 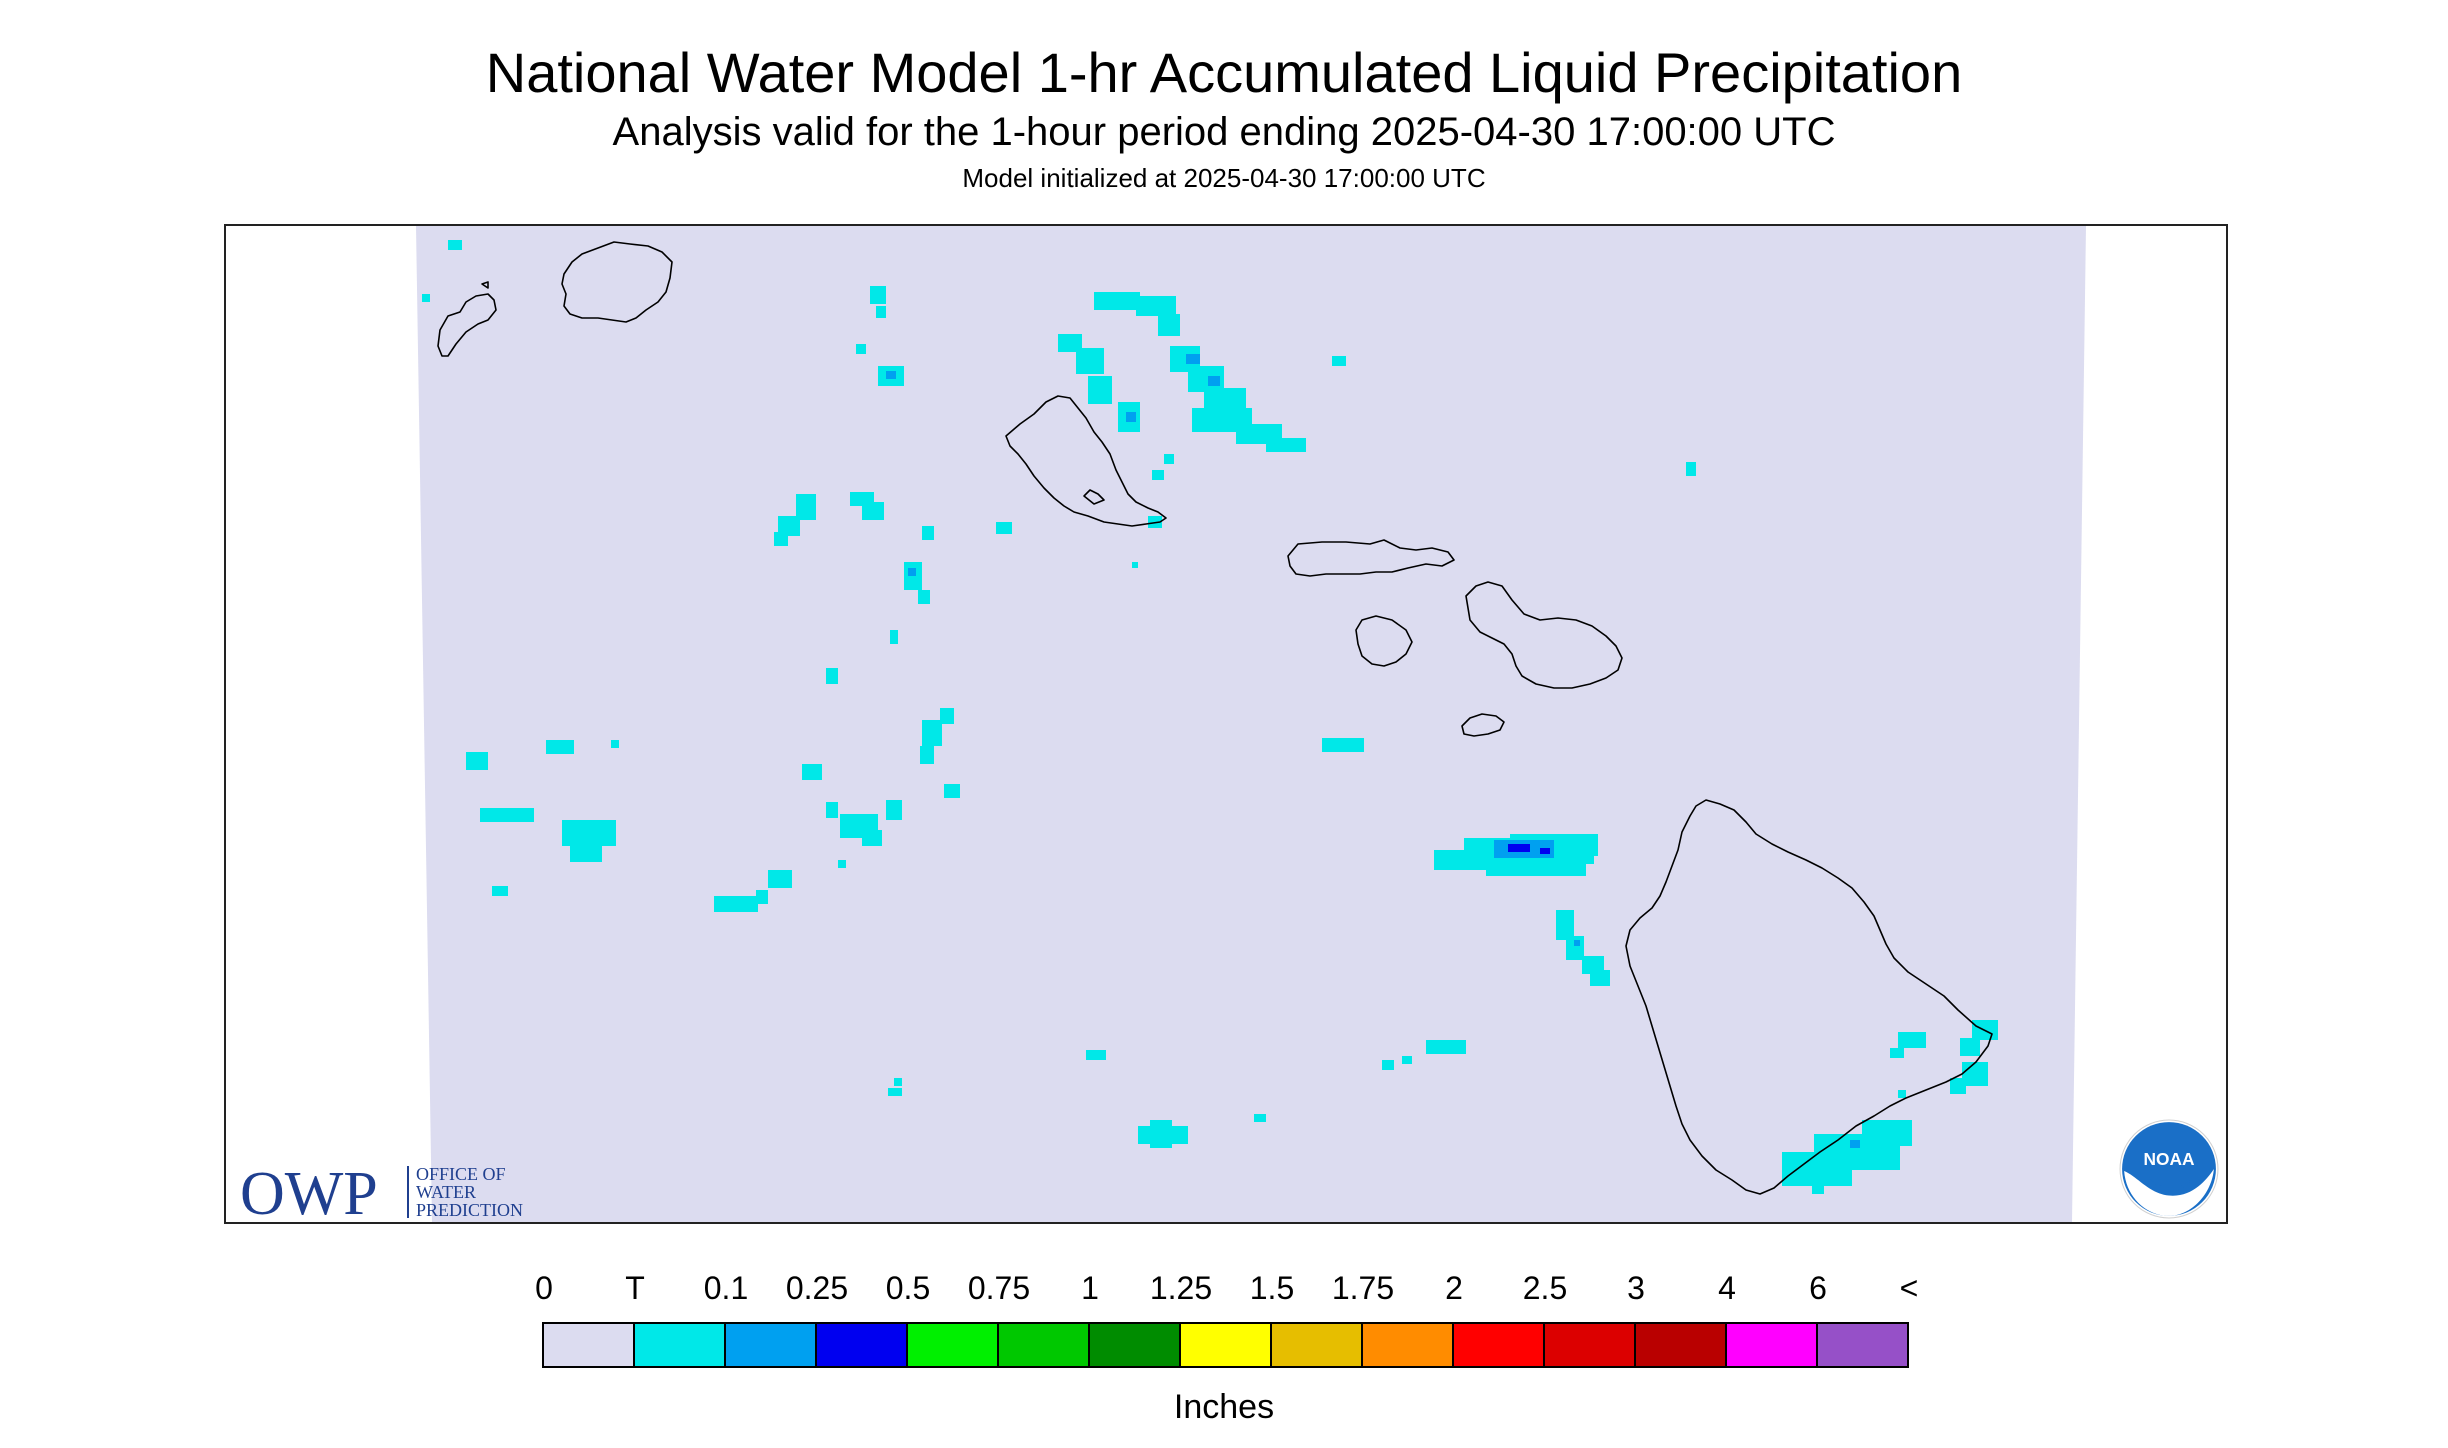 What do you see at coordinates (1224, 1407) in the screenshot?
I see `colorbar-units-label: Inches` at bounding box center [1224, 1407].